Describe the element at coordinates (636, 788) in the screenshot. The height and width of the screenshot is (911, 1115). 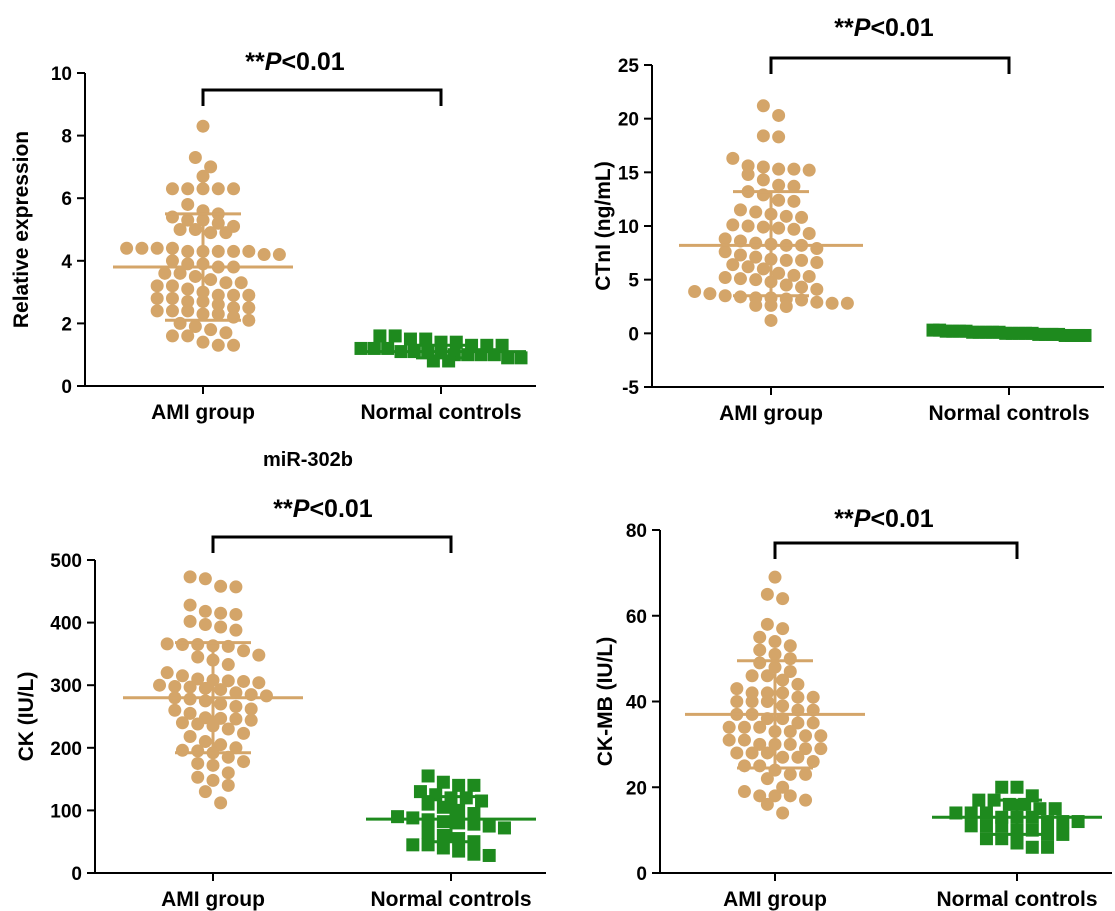
I see `y-tick-label: 20` at that location.